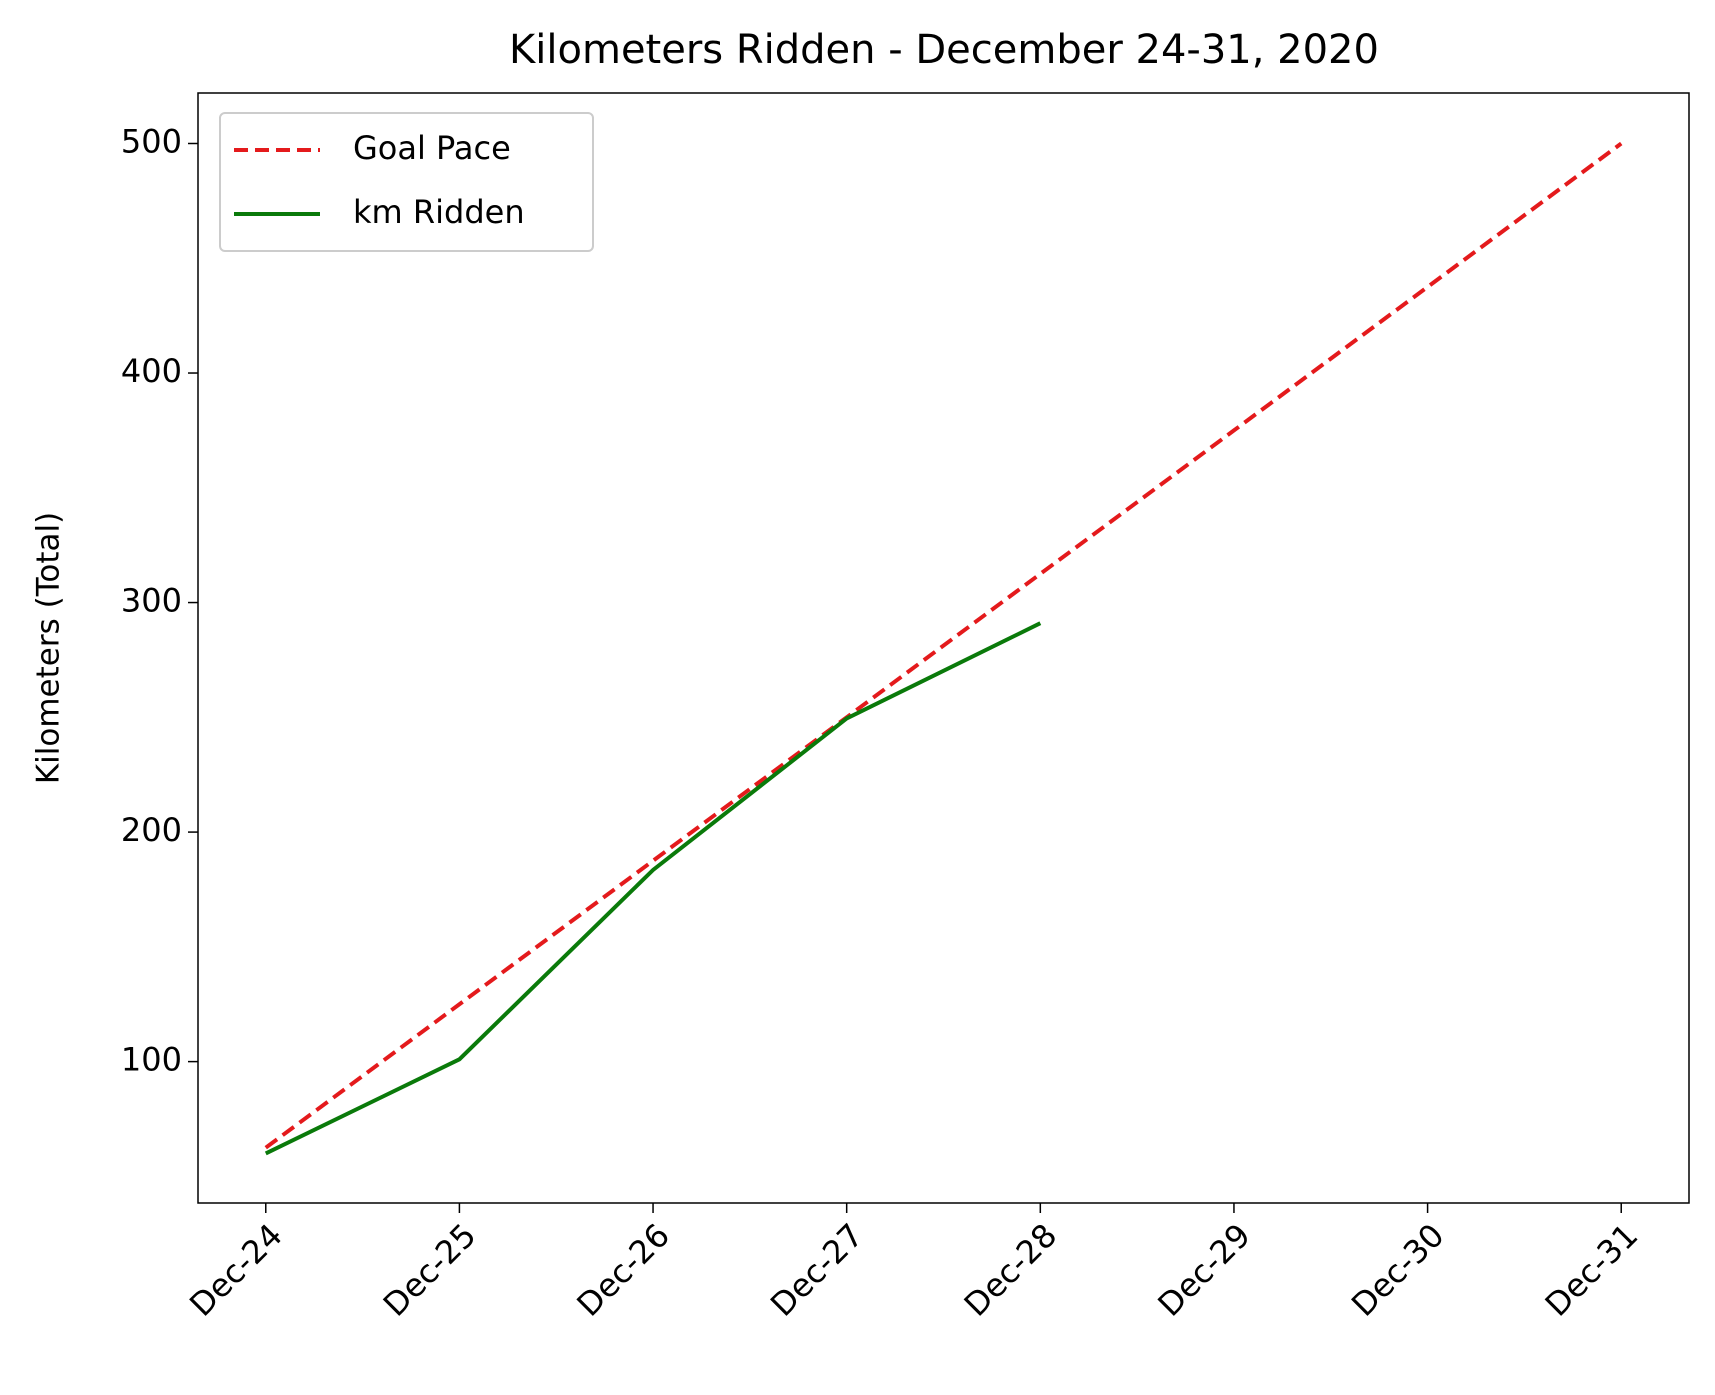 Image resolution: width=1715 pixels, height=1395 pixels. Describe the element at coordinates (432, 148) in the screenshot. I see `legend-label: Goal Pace` at that location.